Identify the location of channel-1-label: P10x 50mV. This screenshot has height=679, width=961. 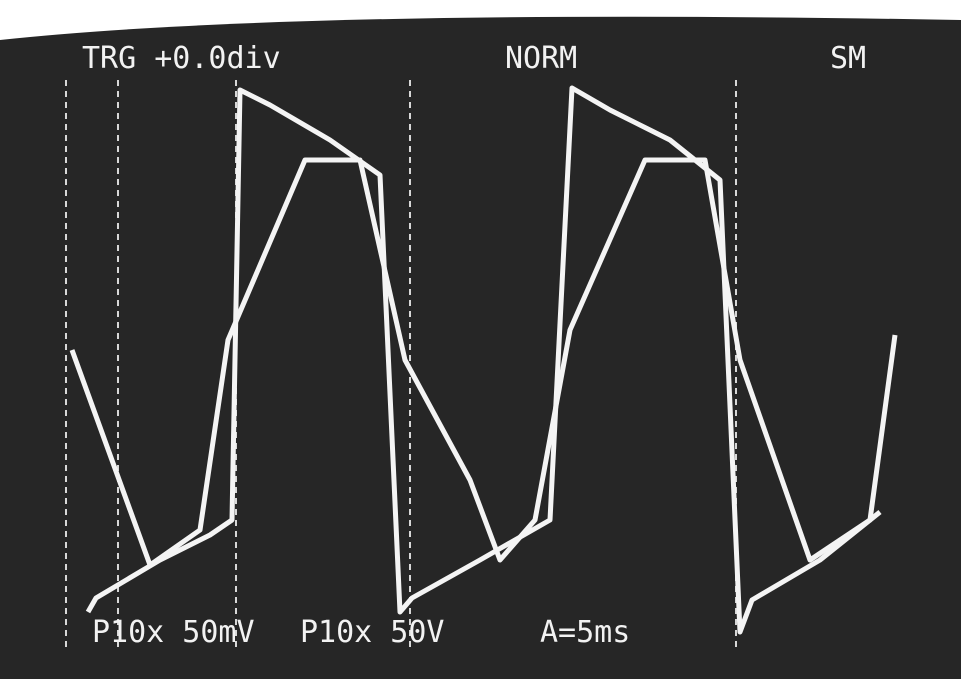
(173, 632).